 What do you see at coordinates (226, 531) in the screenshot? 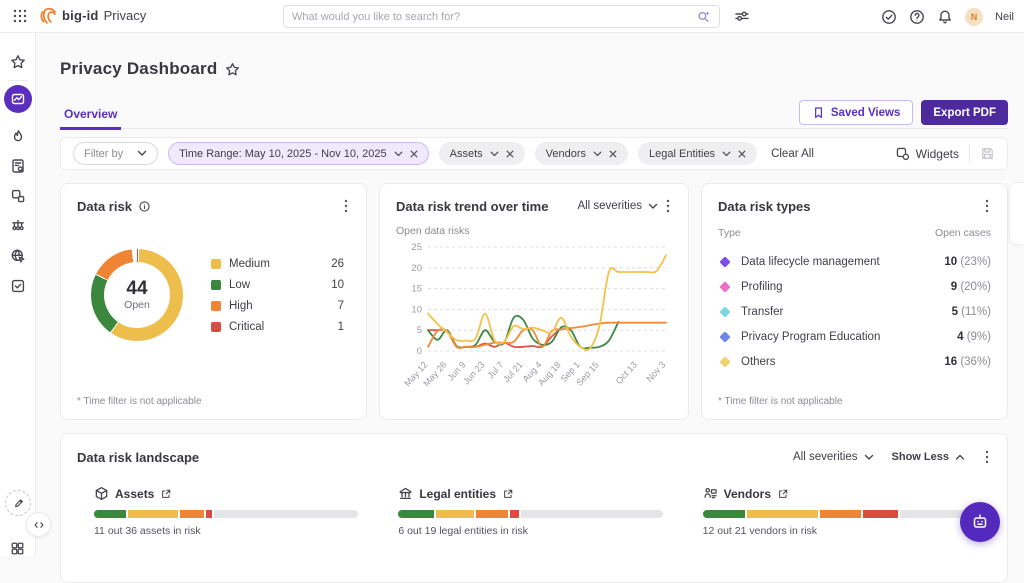
I see `risk-caption: 11 out 36 assets in risk` at bounding box center [226, 531].